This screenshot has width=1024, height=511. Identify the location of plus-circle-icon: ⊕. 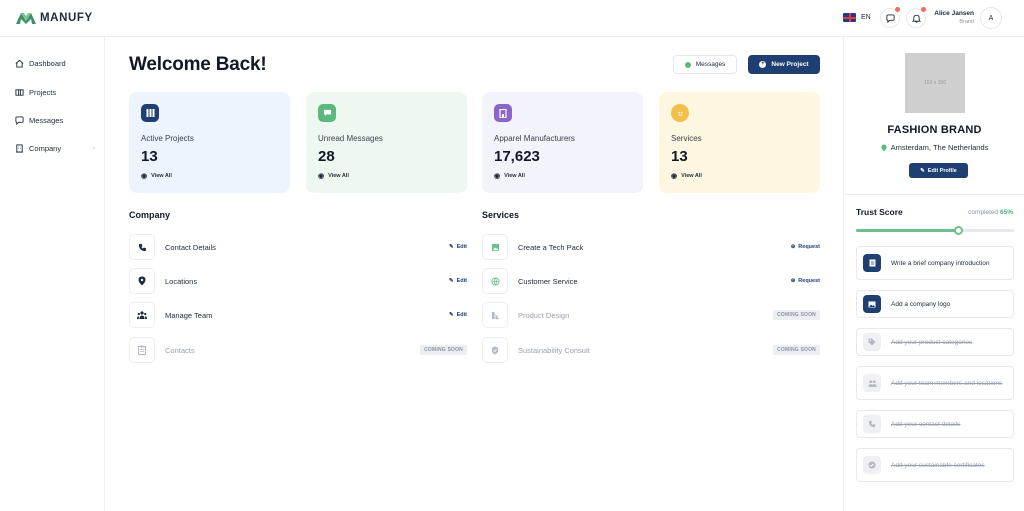
(793, 247).